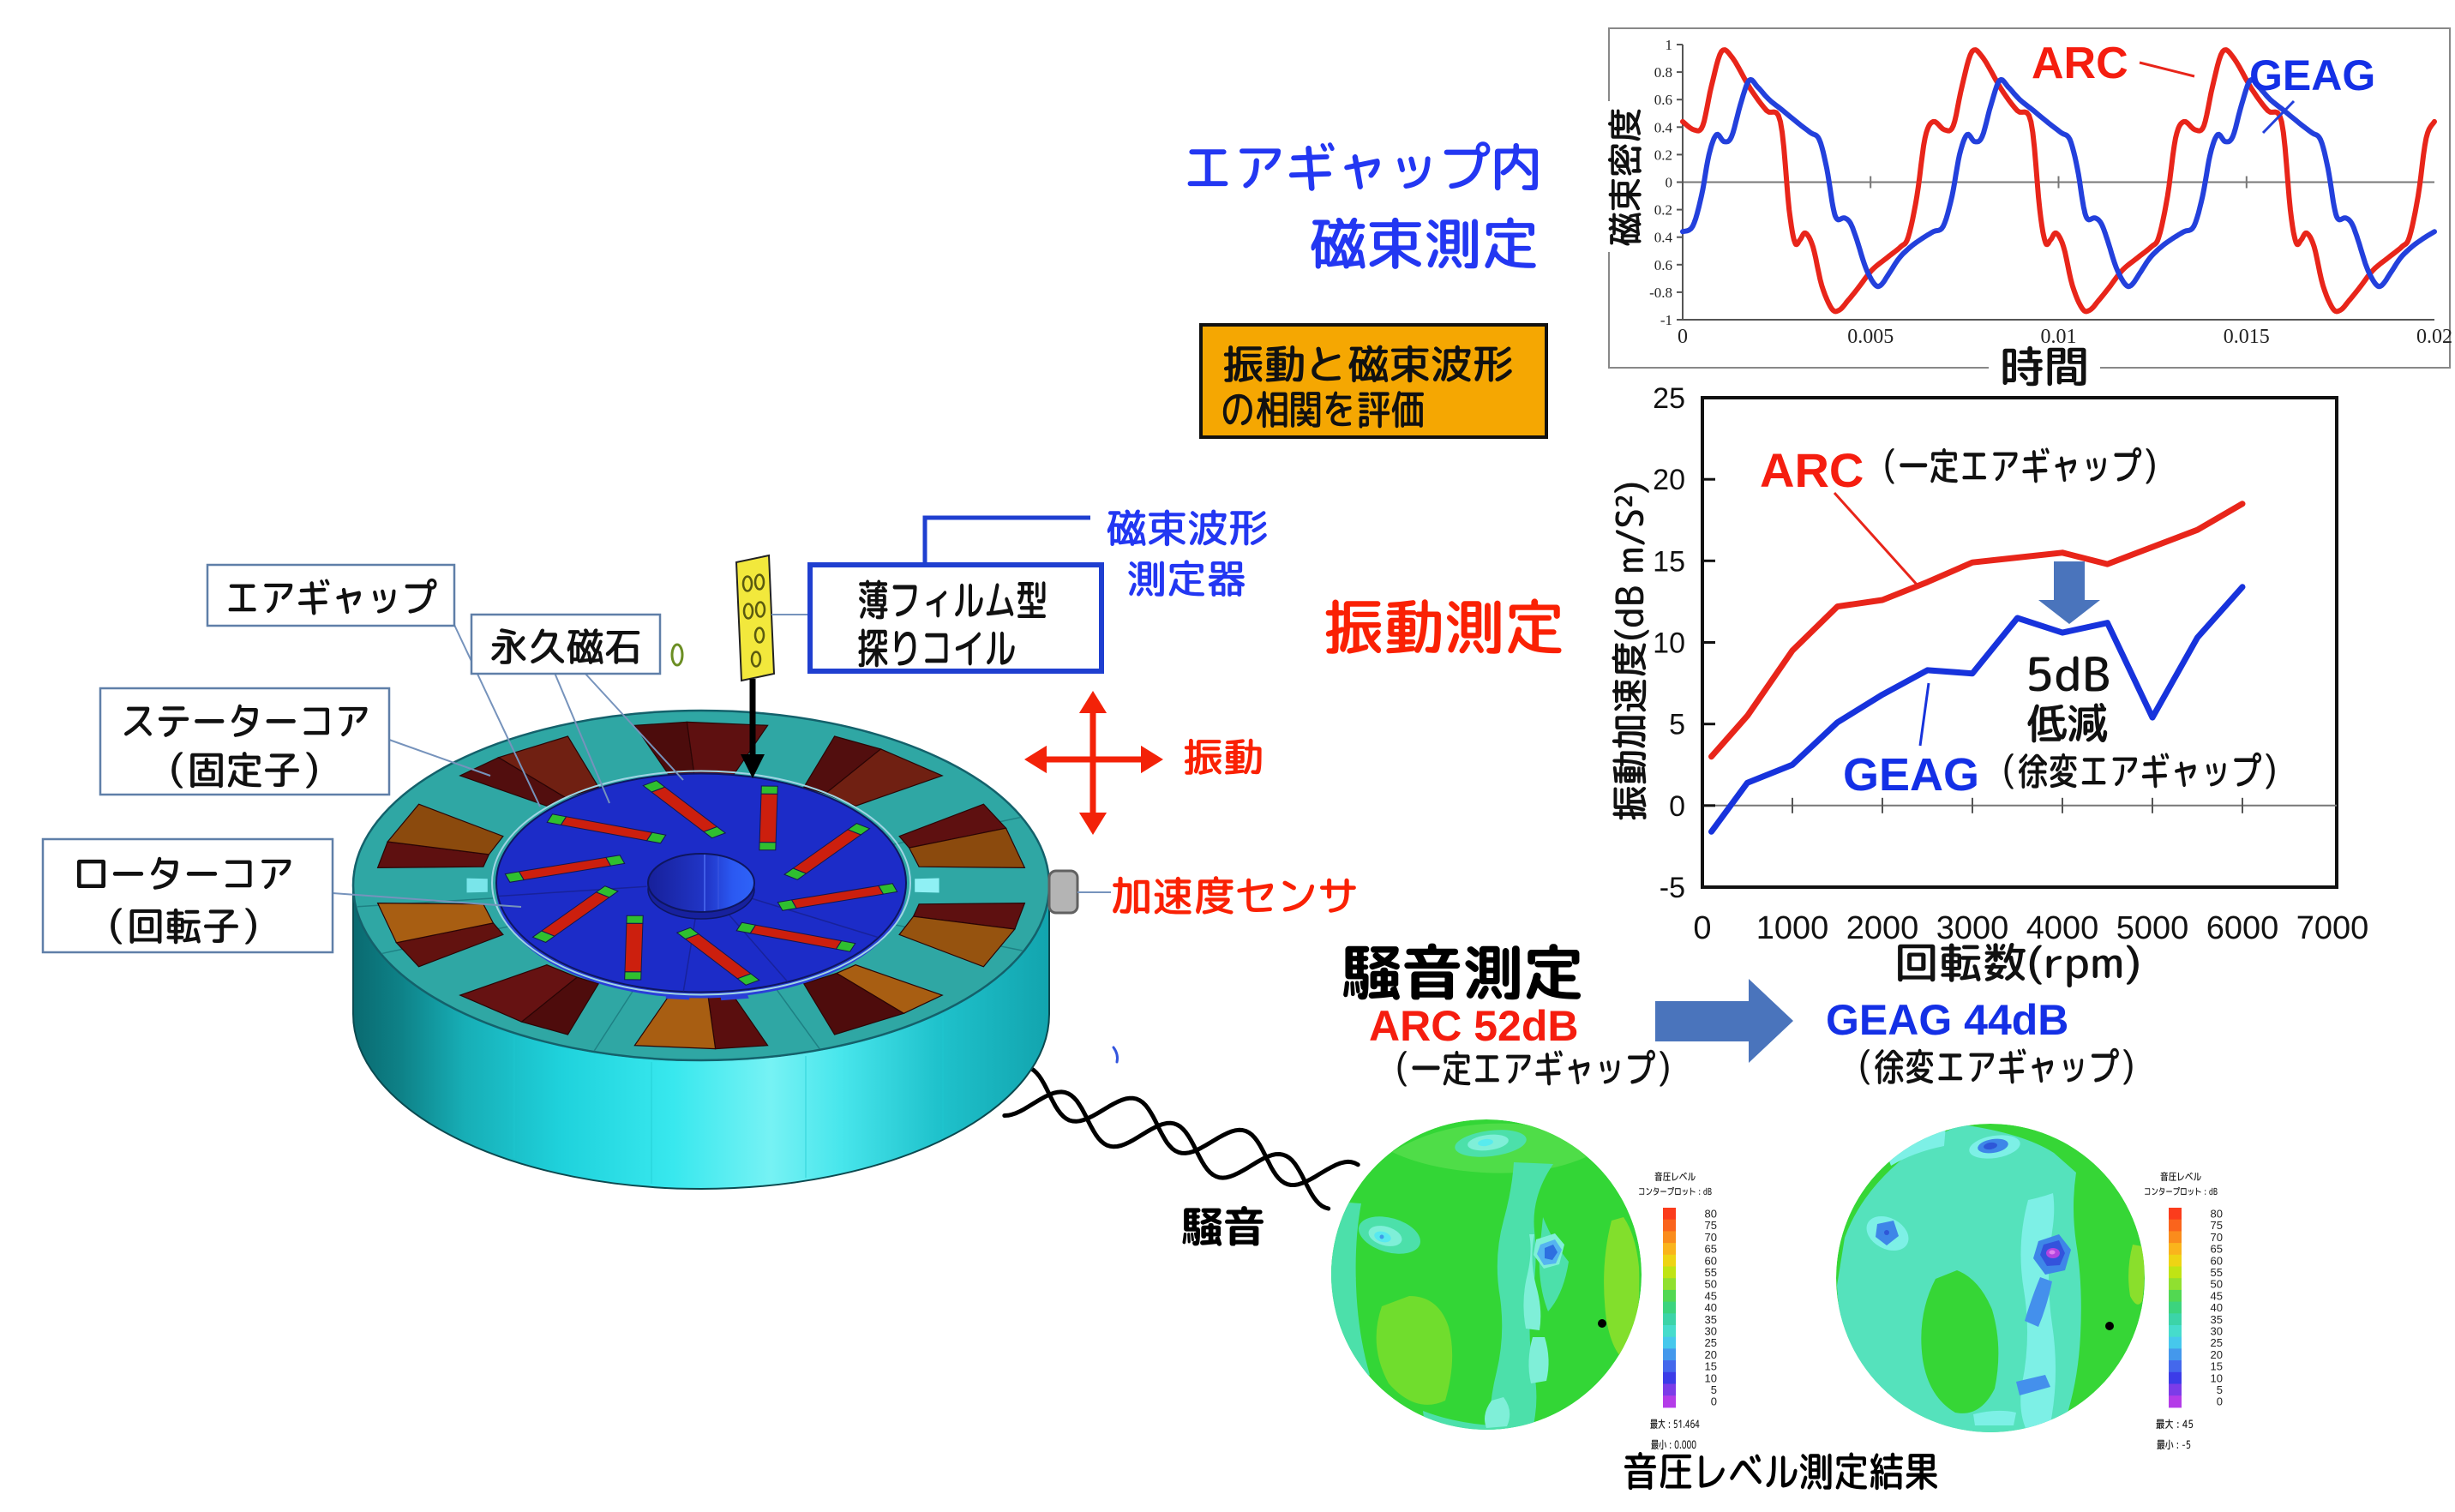  I want to click on svg-text: 0.8, so click(1663, 72).